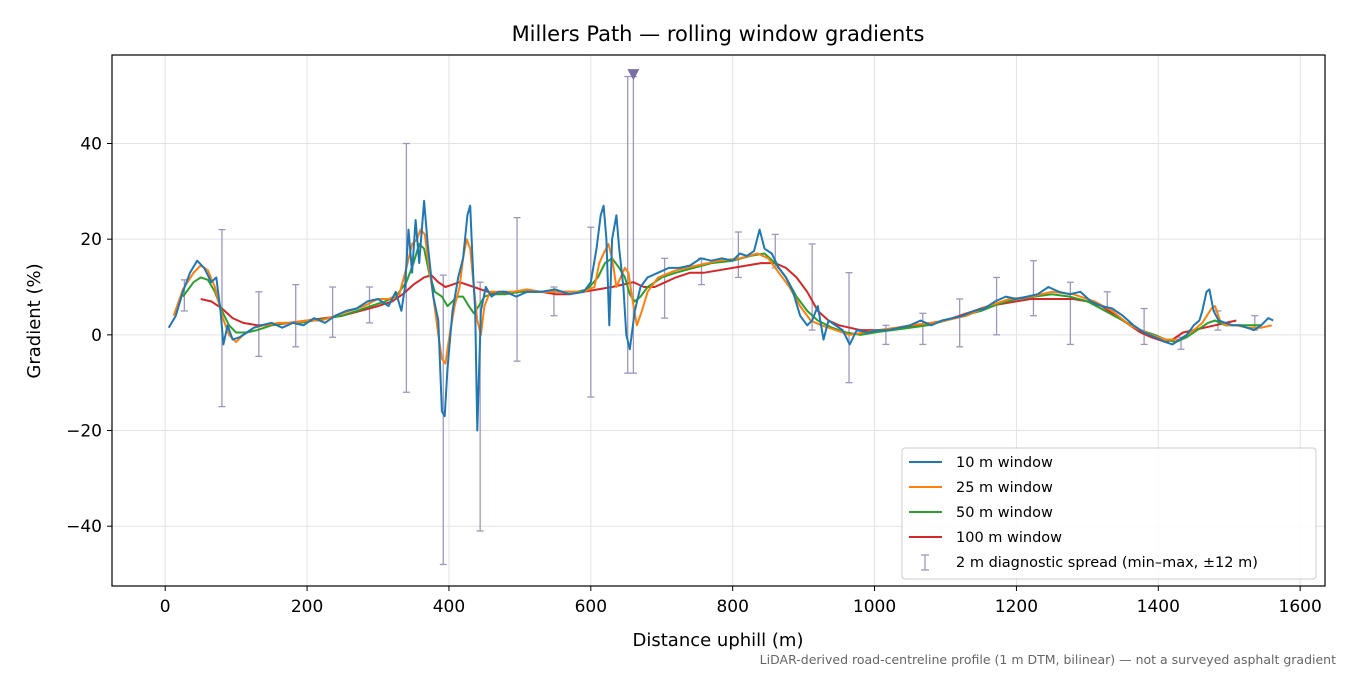 Image resolution: width=1350 pixels, height=675 pixels. What do you see at coordinates (449, 607) in the screenshot?
I see `x-tick-label: 400` at bounding box center [449, 607].